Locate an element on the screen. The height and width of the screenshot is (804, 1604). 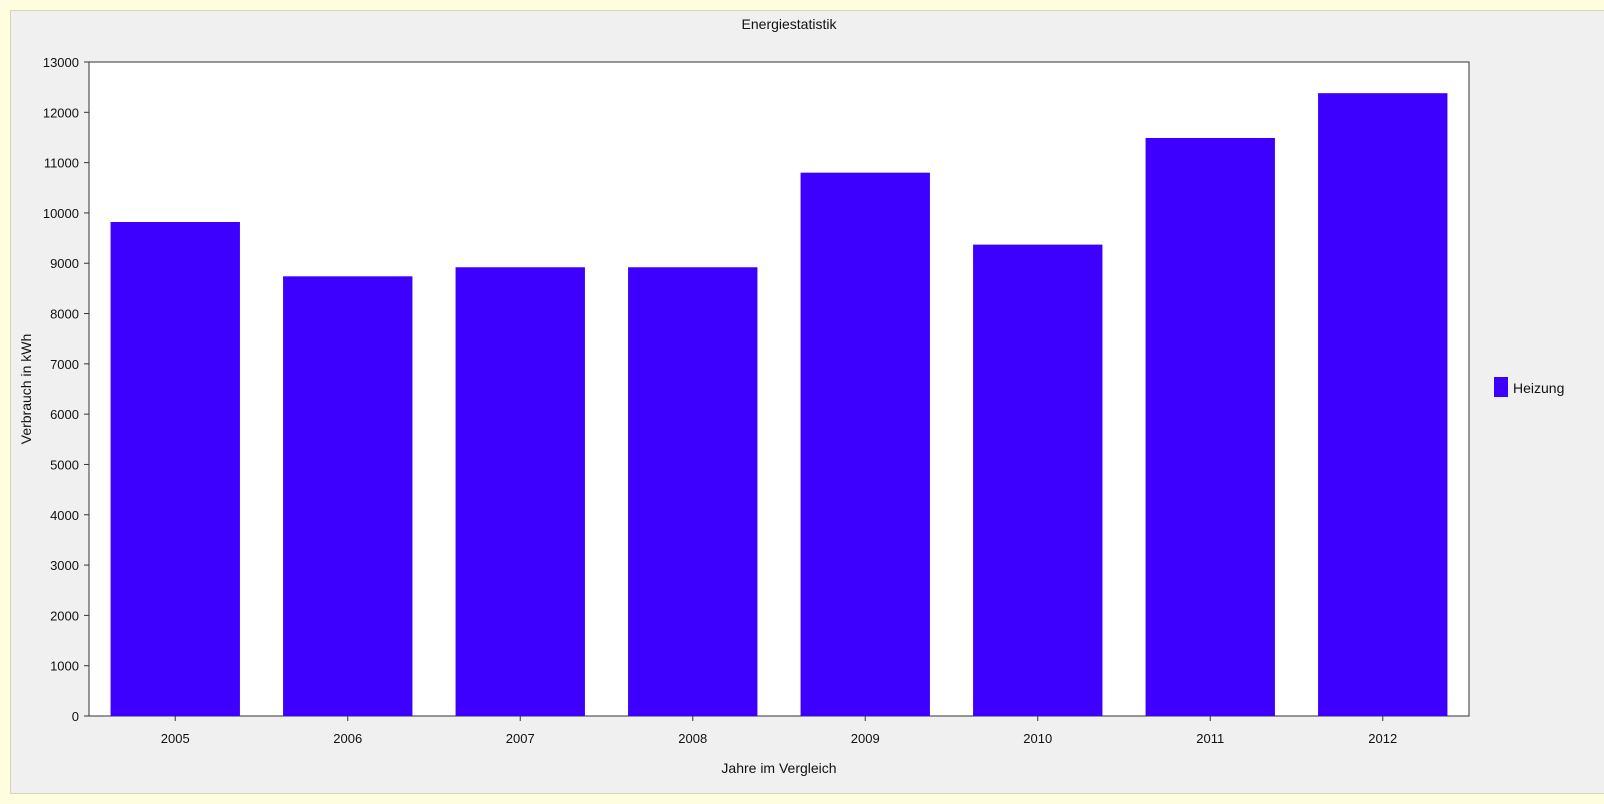
y-tick-label: 2000 is located at coordinates (64, 615).